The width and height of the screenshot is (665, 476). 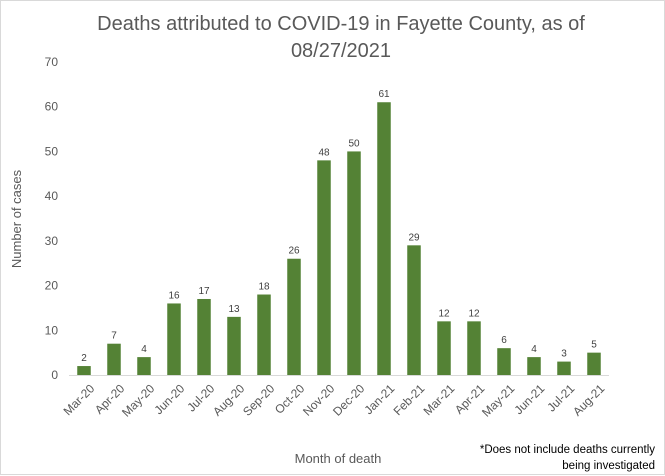 What do you see at coordinates (409, 399) in the screenshot?
I see `x-tick-label: Feb-21` at bounding box center [409, 399].